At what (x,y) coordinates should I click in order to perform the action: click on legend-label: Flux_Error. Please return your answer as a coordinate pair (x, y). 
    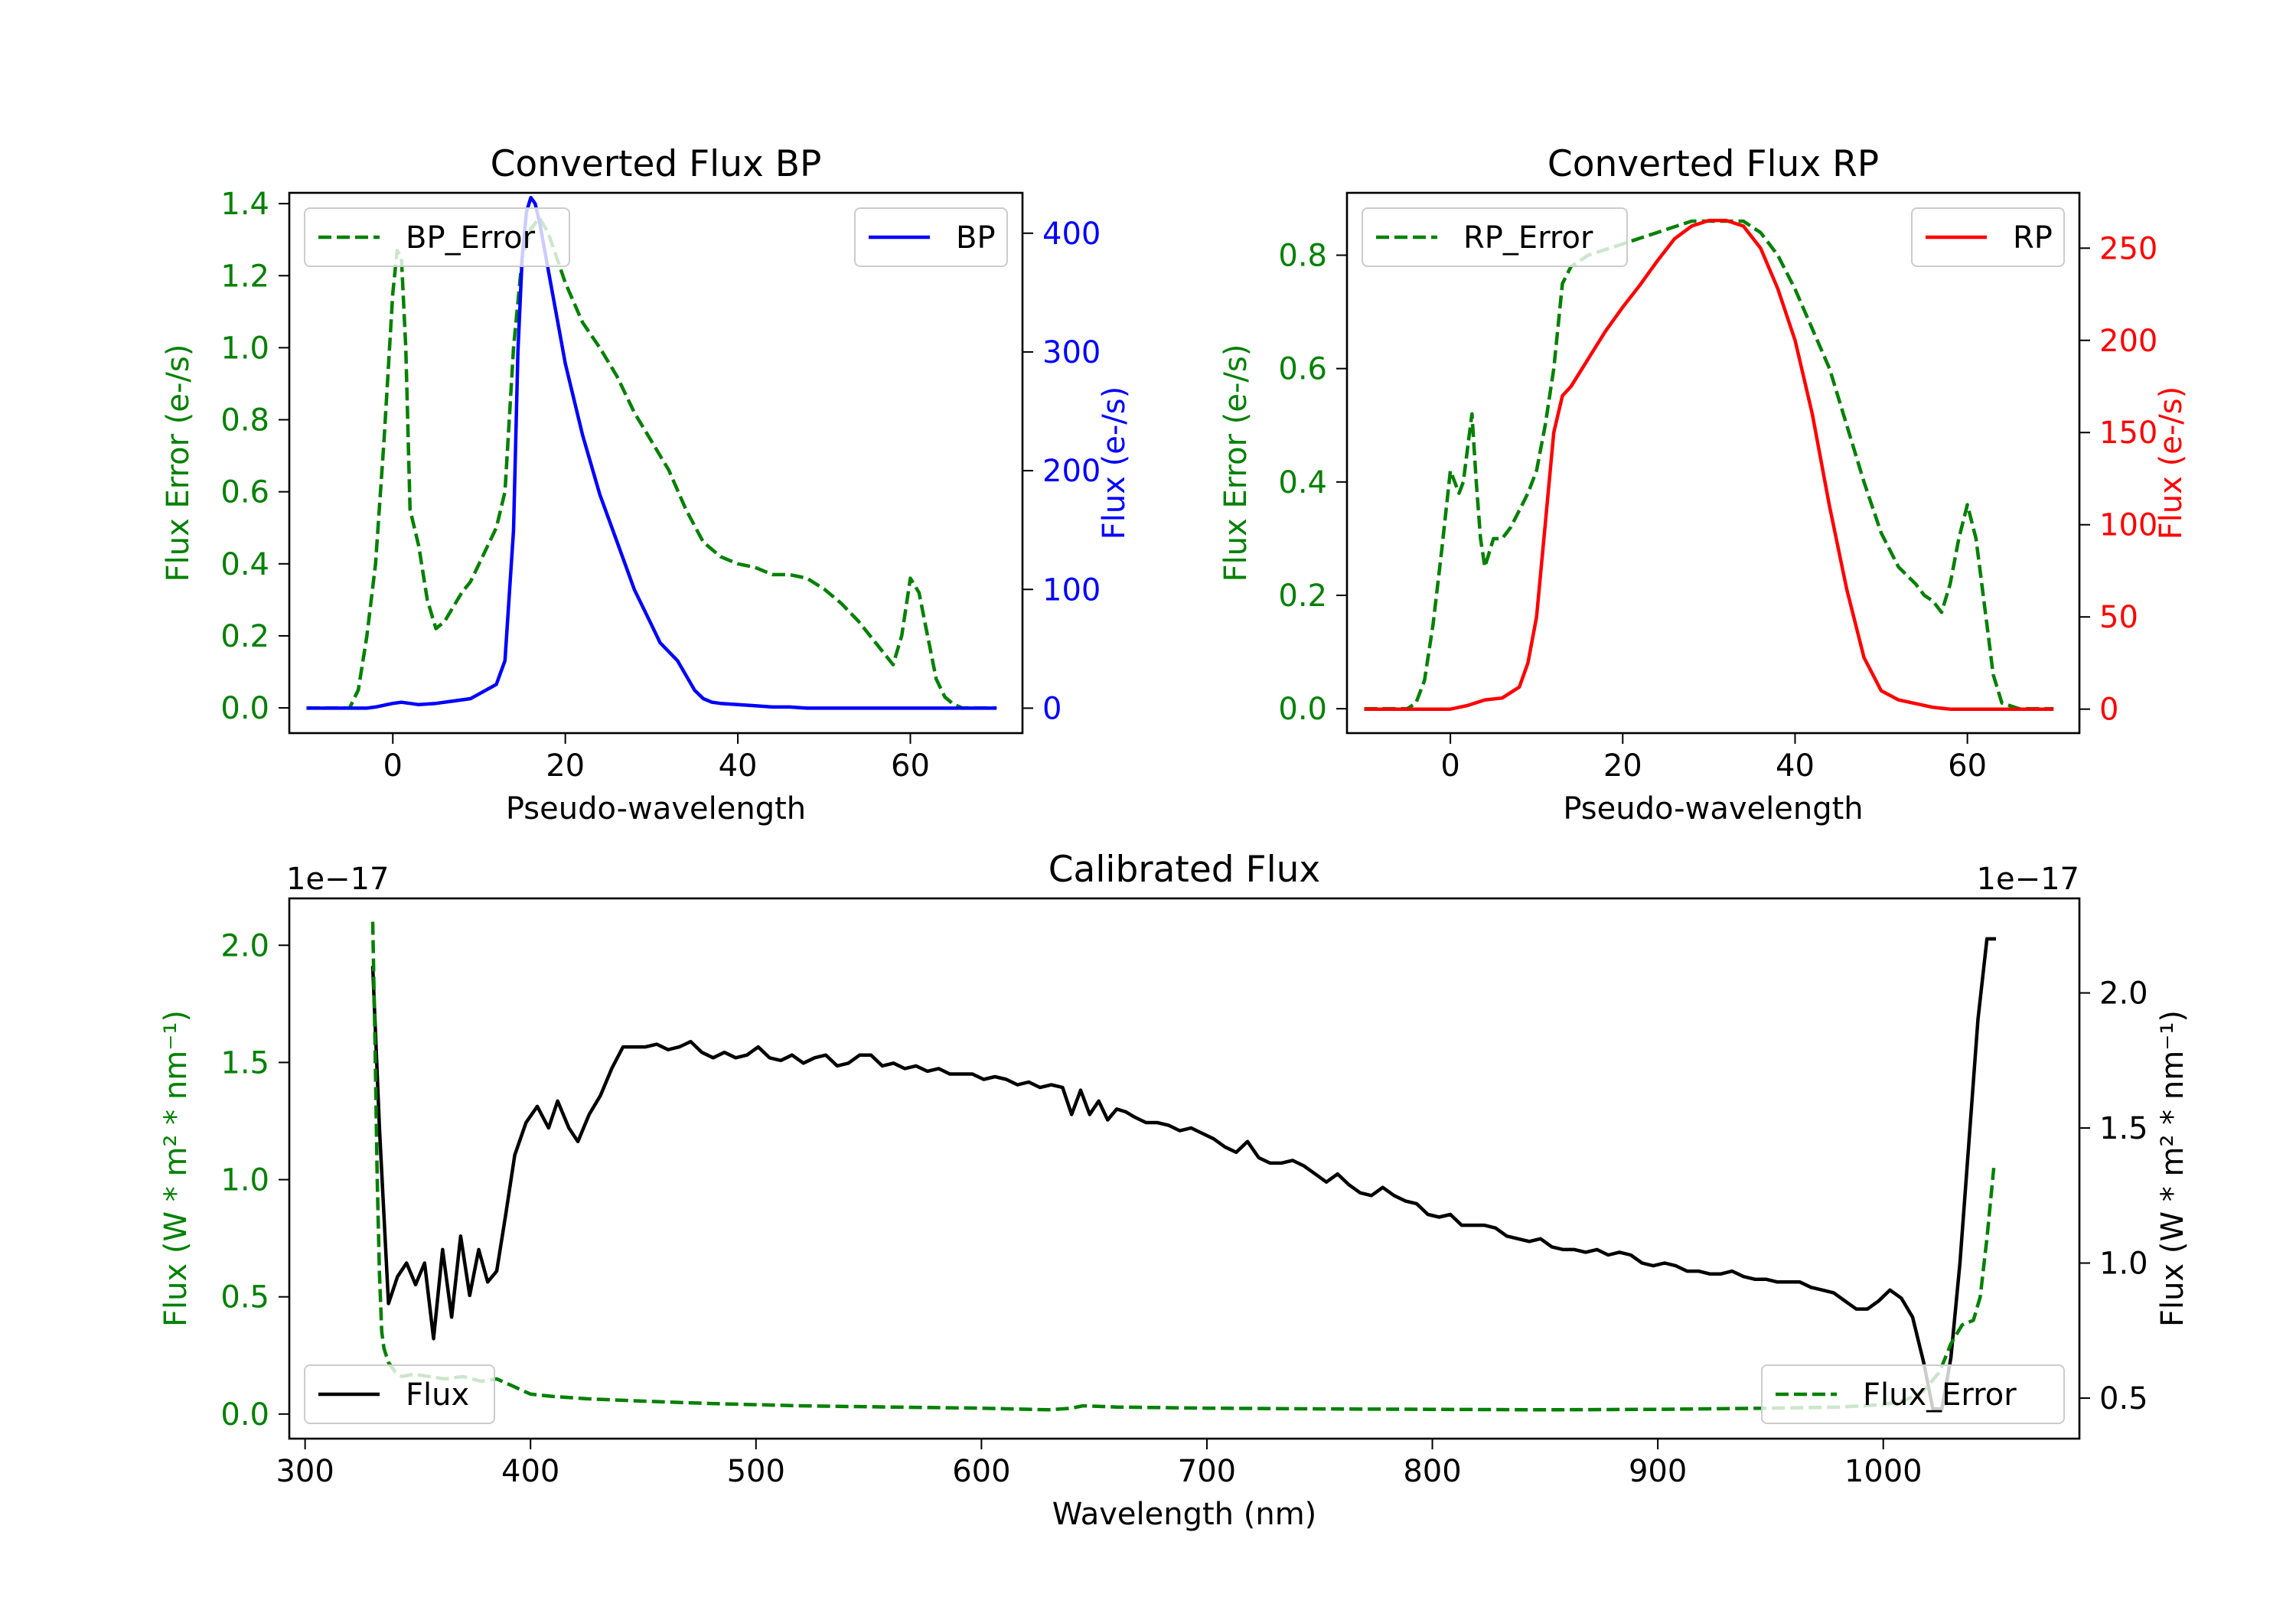
    Looking at the image, I should click on (1940, 1395).